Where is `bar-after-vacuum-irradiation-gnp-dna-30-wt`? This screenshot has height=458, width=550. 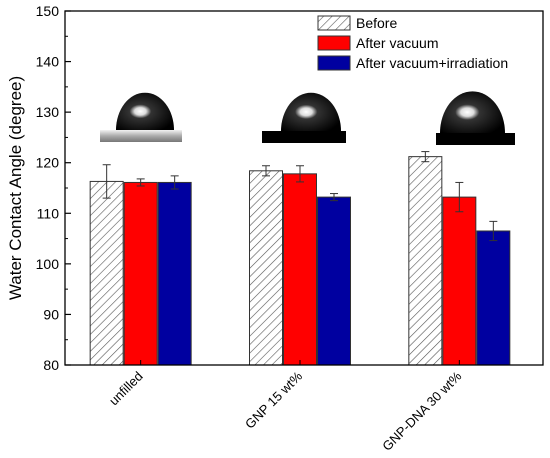
bar-after-vacuum-irradiation-gnp-dna-30-wt is located at coordinates (493, 298).